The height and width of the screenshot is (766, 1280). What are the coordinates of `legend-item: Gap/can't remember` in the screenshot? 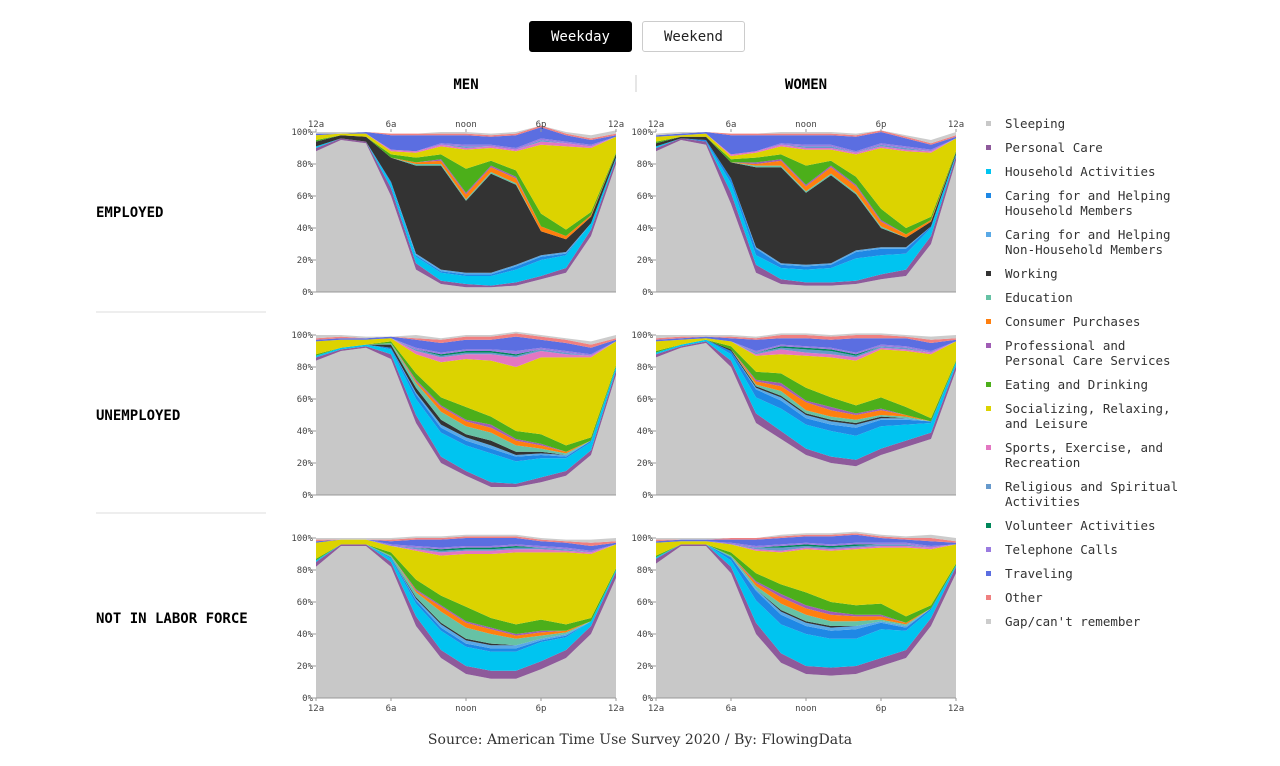 It's located at (1086, 621).